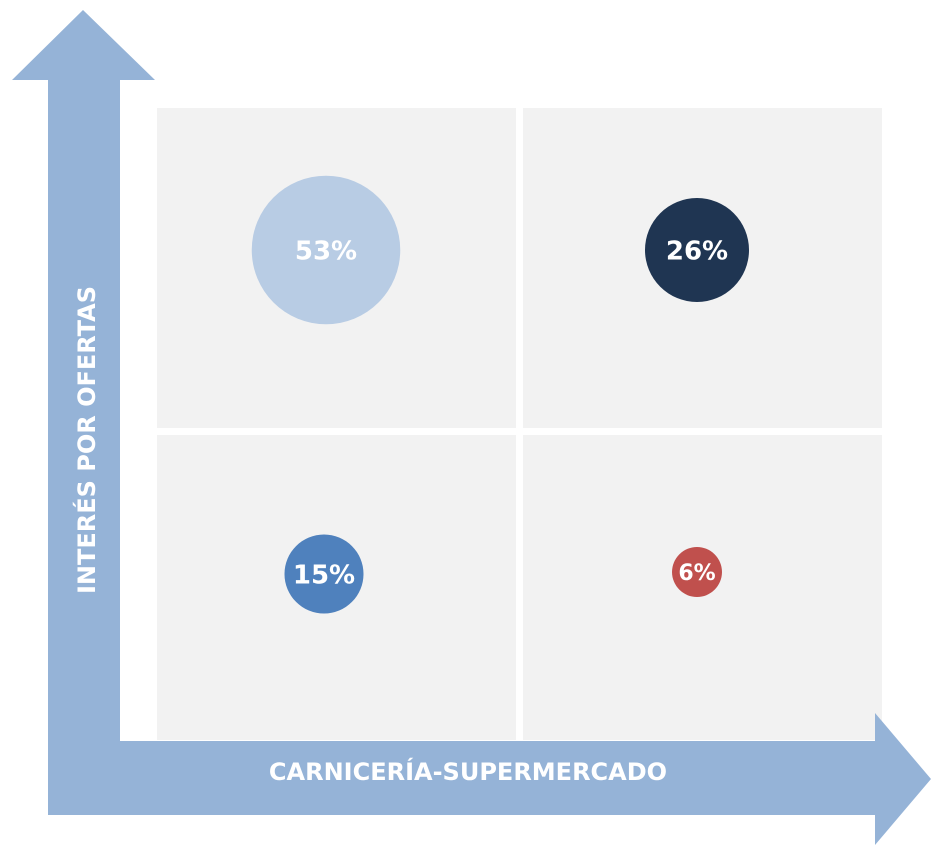 The image size is (931, 845). I want to click on bubble-label: 26%, so click(697, 252).